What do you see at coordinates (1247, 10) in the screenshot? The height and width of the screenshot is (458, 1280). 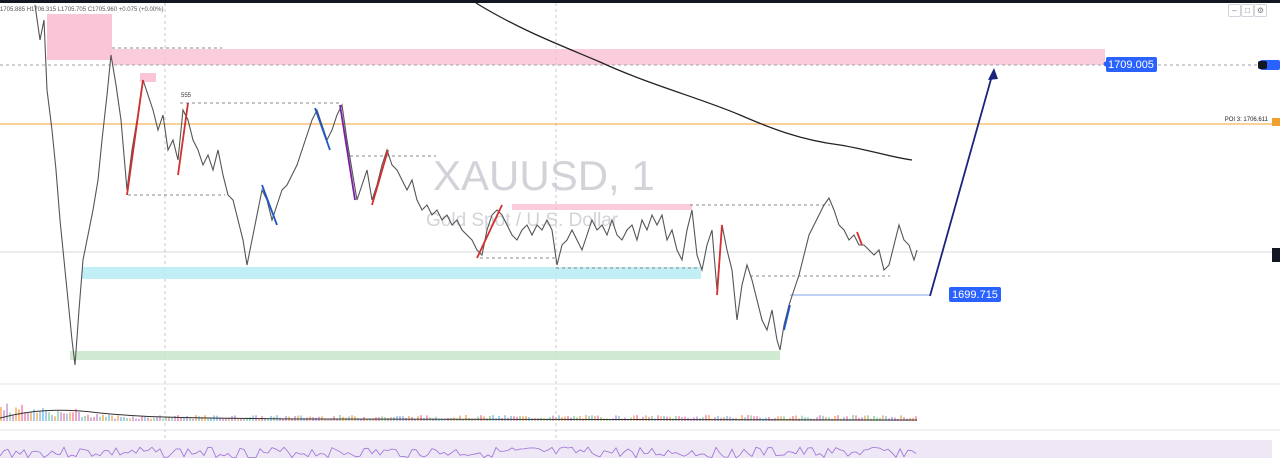 I see `maximize-icon: □` at bounding box center [1247, 10].